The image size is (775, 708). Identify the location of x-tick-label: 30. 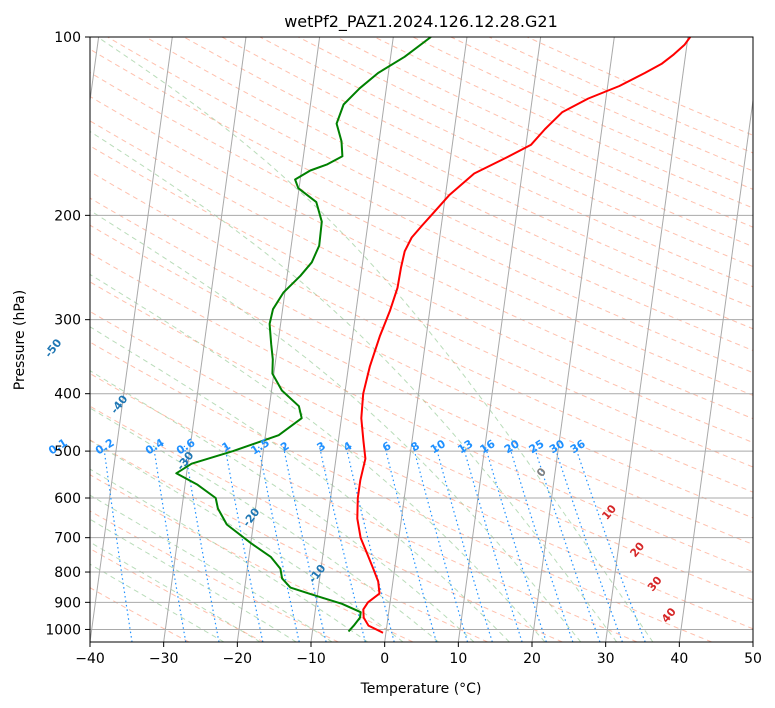
(606, 659).